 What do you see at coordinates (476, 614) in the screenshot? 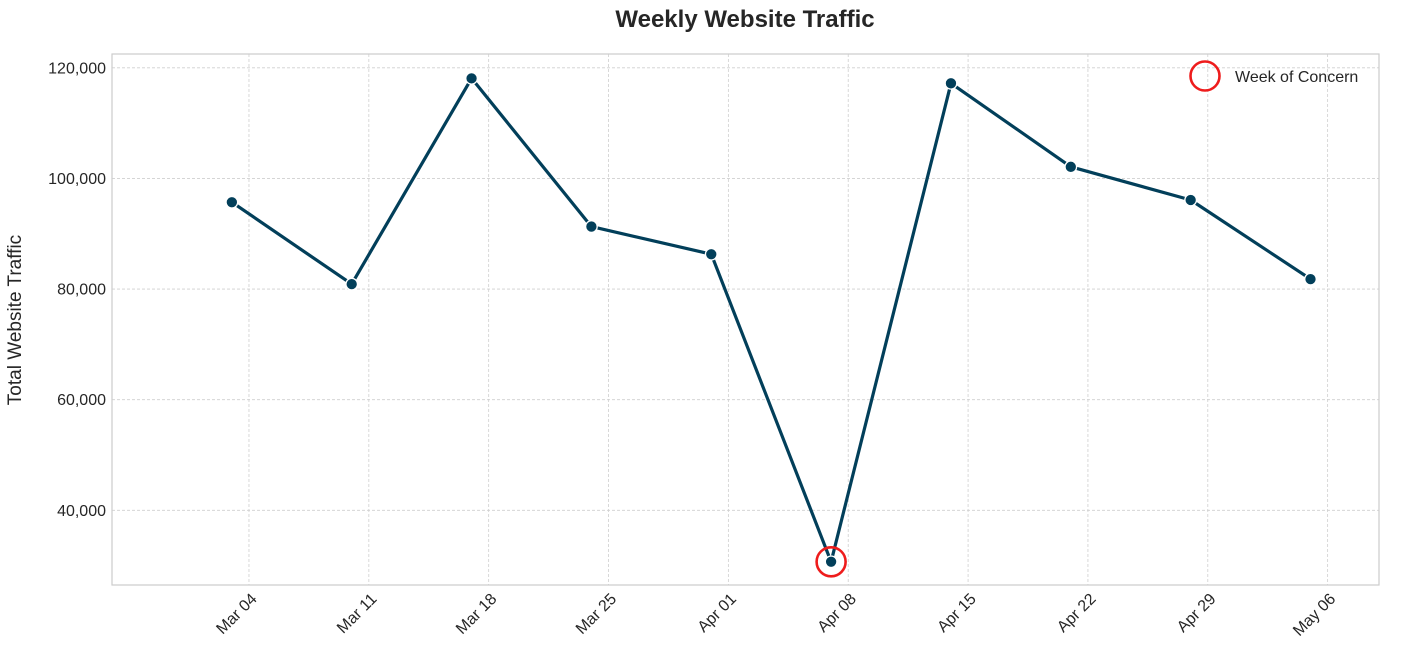
I see `x-tick-label: Mar 18` at bounding box center [476, 614].